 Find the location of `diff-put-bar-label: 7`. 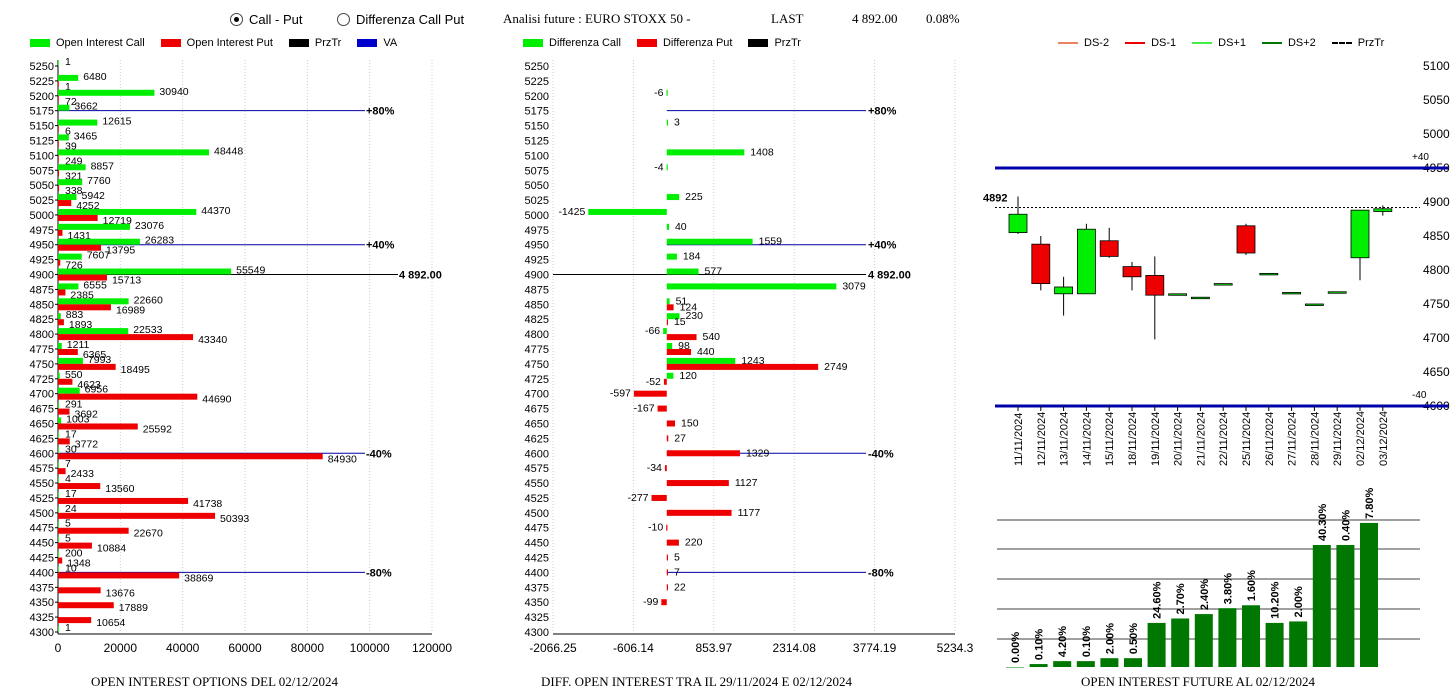

diff-put-bar-label: 7 is located at coordinates (677, 572).